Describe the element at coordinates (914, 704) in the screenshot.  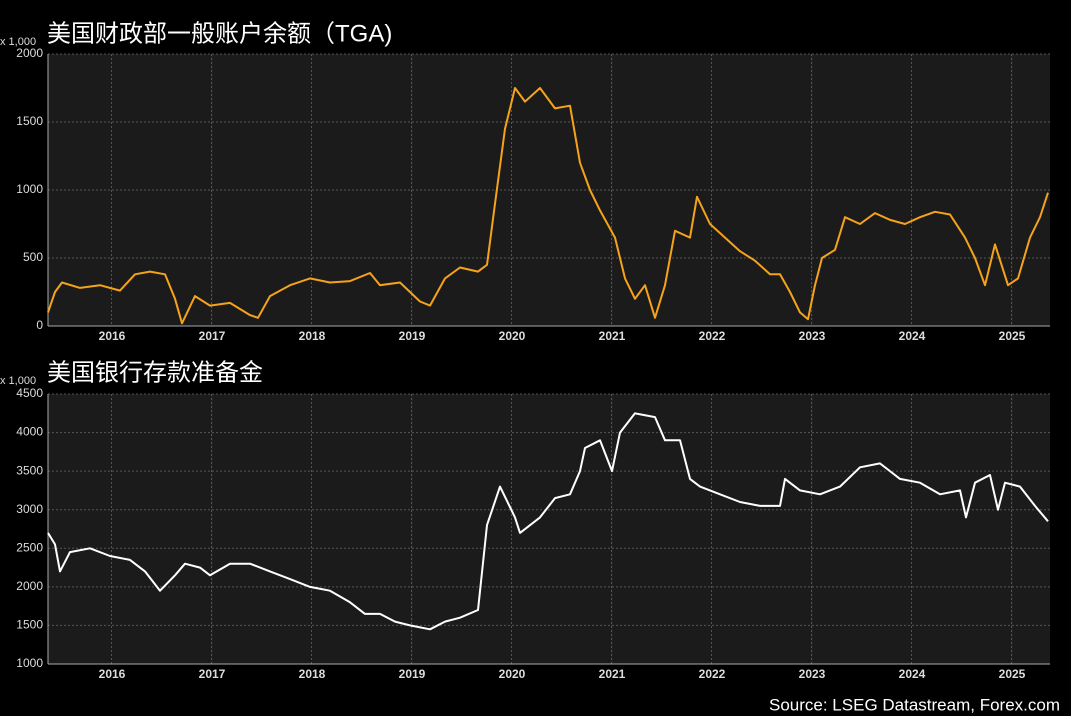
I see `source: Source: LSEG Datastream, Forex.com` at that location.